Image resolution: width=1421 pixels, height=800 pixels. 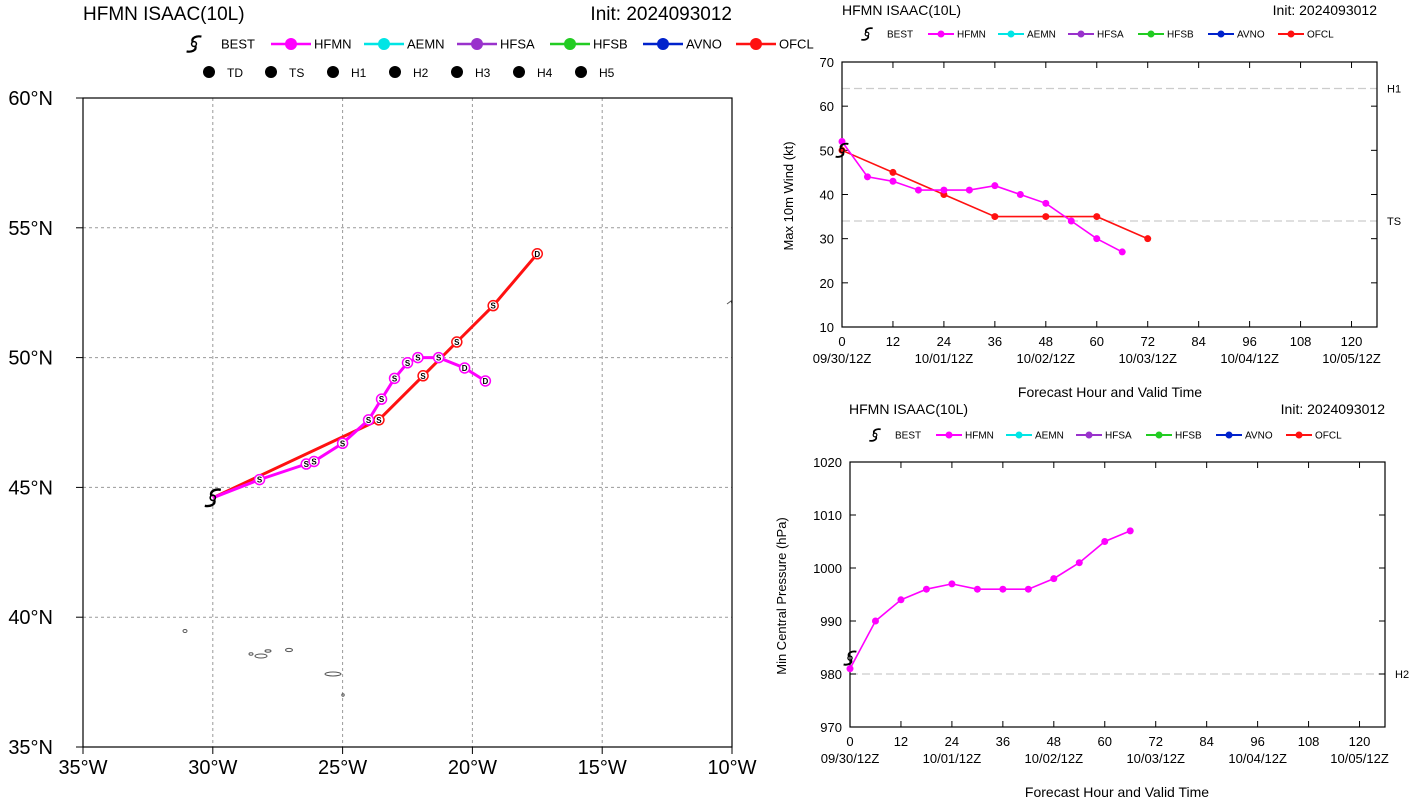 What do you see at coordinates (518, 73) in the screenshot?
I see `intensity-symbol-glyph: 4` at bounding box center [518, 73].